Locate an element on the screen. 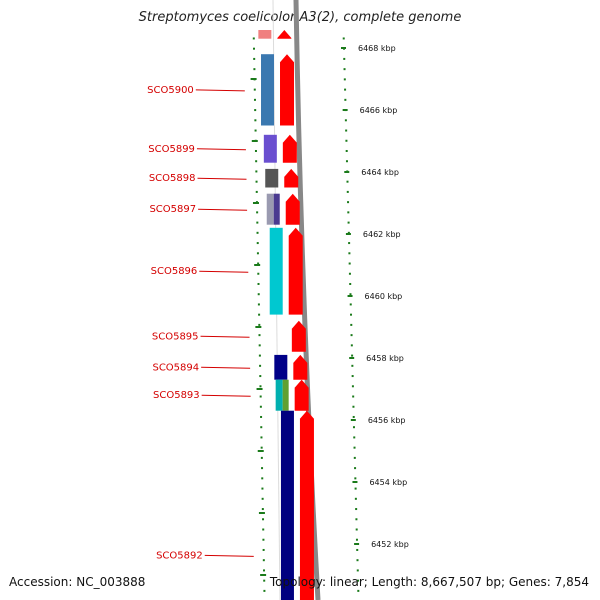  gene-features is located at coordinates (286, 315).